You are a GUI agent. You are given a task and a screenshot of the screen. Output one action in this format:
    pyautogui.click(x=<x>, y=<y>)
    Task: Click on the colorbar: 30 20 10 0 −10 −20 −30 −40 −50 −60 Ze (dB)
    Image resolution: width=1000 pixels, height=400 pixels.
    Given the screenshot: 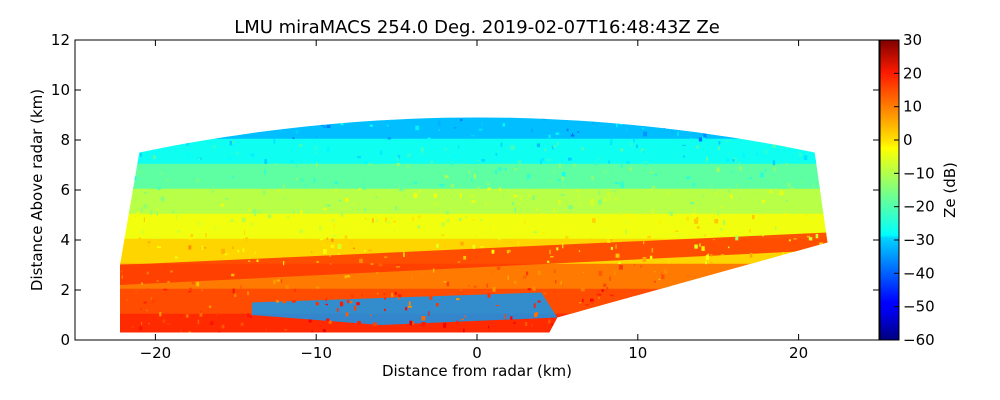 What is the action you would take?
    pyautogui.click(x=919, y=190)
    